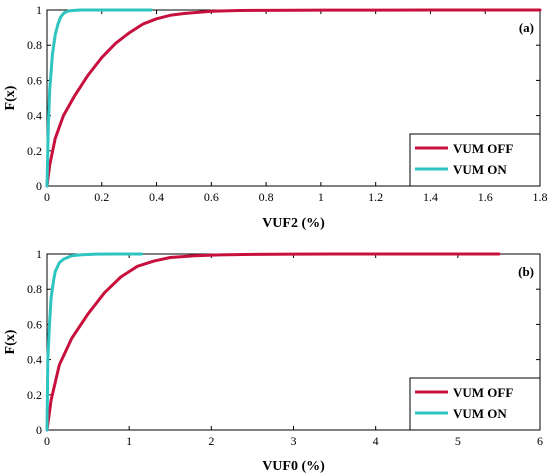 This screenshot has height=475, width=550. Describe the element at coordinates (376, 441) in the screenshot. I see `x-tick-label: 4` at that location.